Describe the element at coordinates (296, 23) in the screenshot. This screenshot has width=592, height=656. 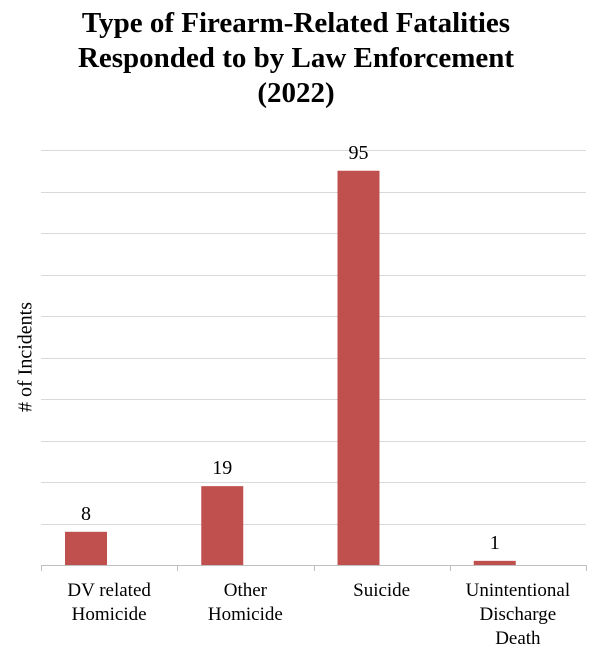
I see `chart-title-line-1: Type of Firearm-Related Fatalities` at that location.